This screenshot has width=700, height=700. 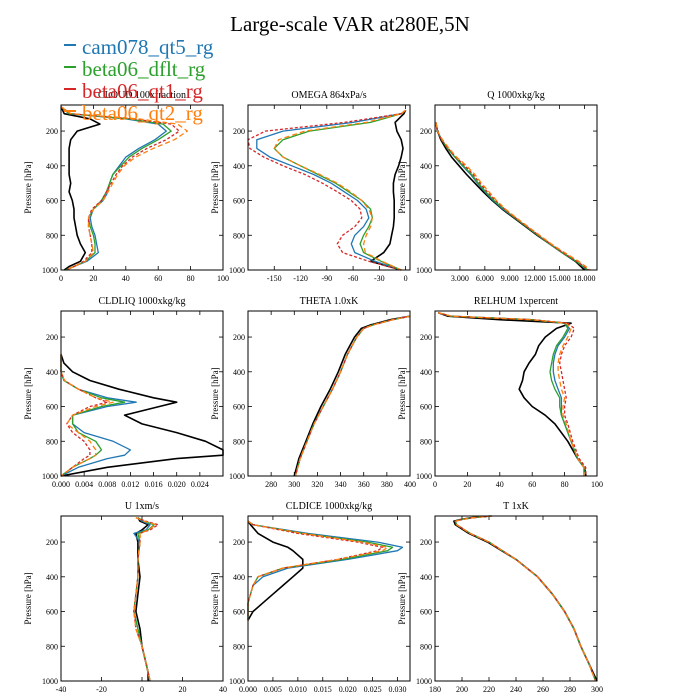 I want to click on x-tick-label-0-1: 20, so click(x=93, y=278).